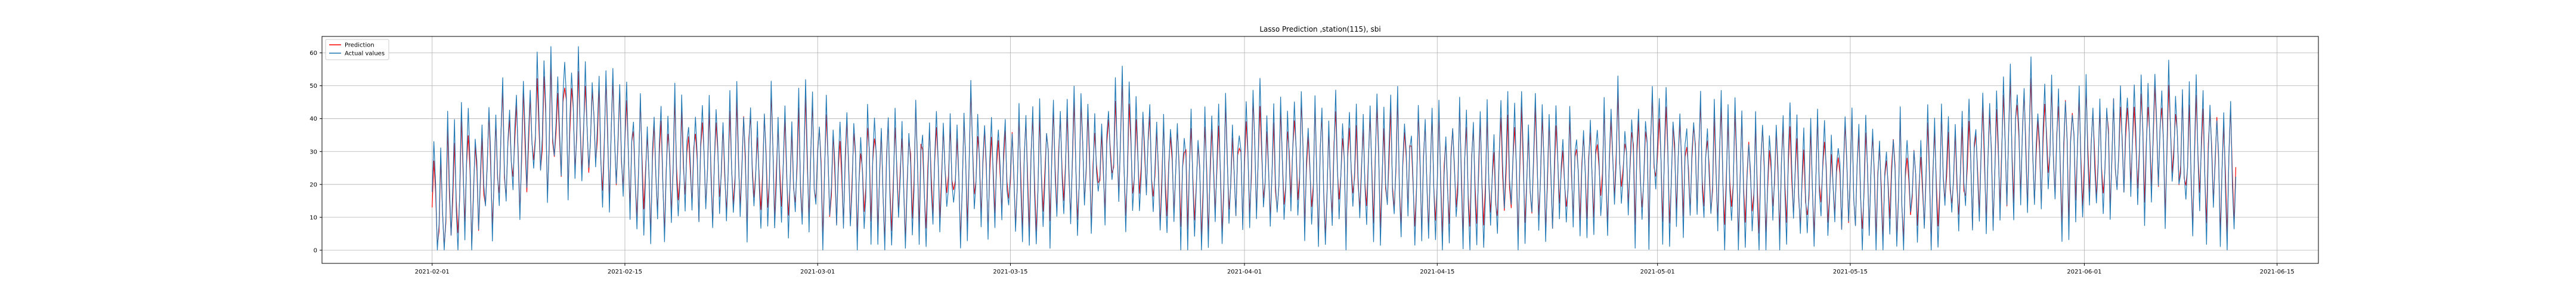  Describe the element at coordinates (1658, 272) in the screenshot. I see `x-tick-label: 2021-05-01` at that location.